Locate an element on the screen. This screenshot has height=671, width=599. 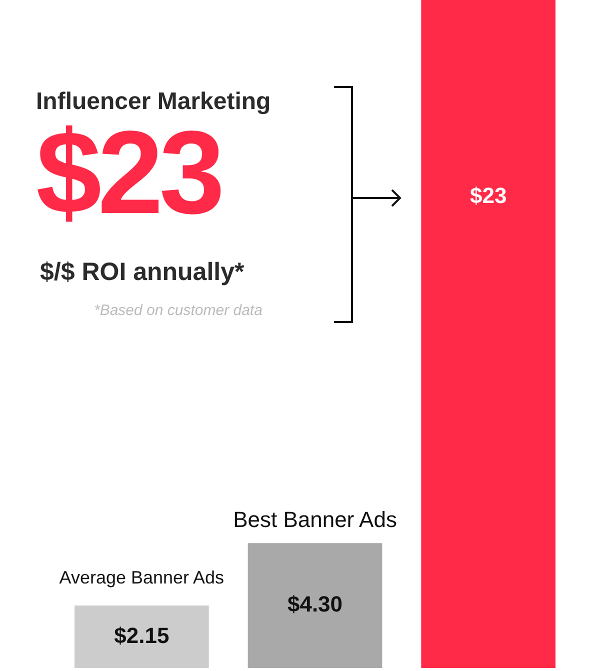
annotation: $/$ ROI annually* is located at coordinates (142, 272).